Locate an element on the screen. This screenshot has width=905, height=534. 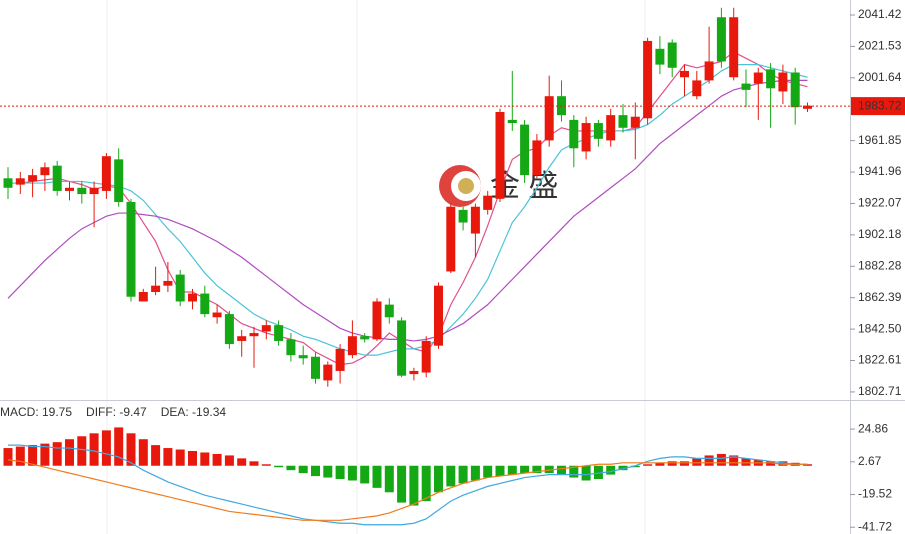
y-tick-label: 2.67 is located at coordinates (870, 461).